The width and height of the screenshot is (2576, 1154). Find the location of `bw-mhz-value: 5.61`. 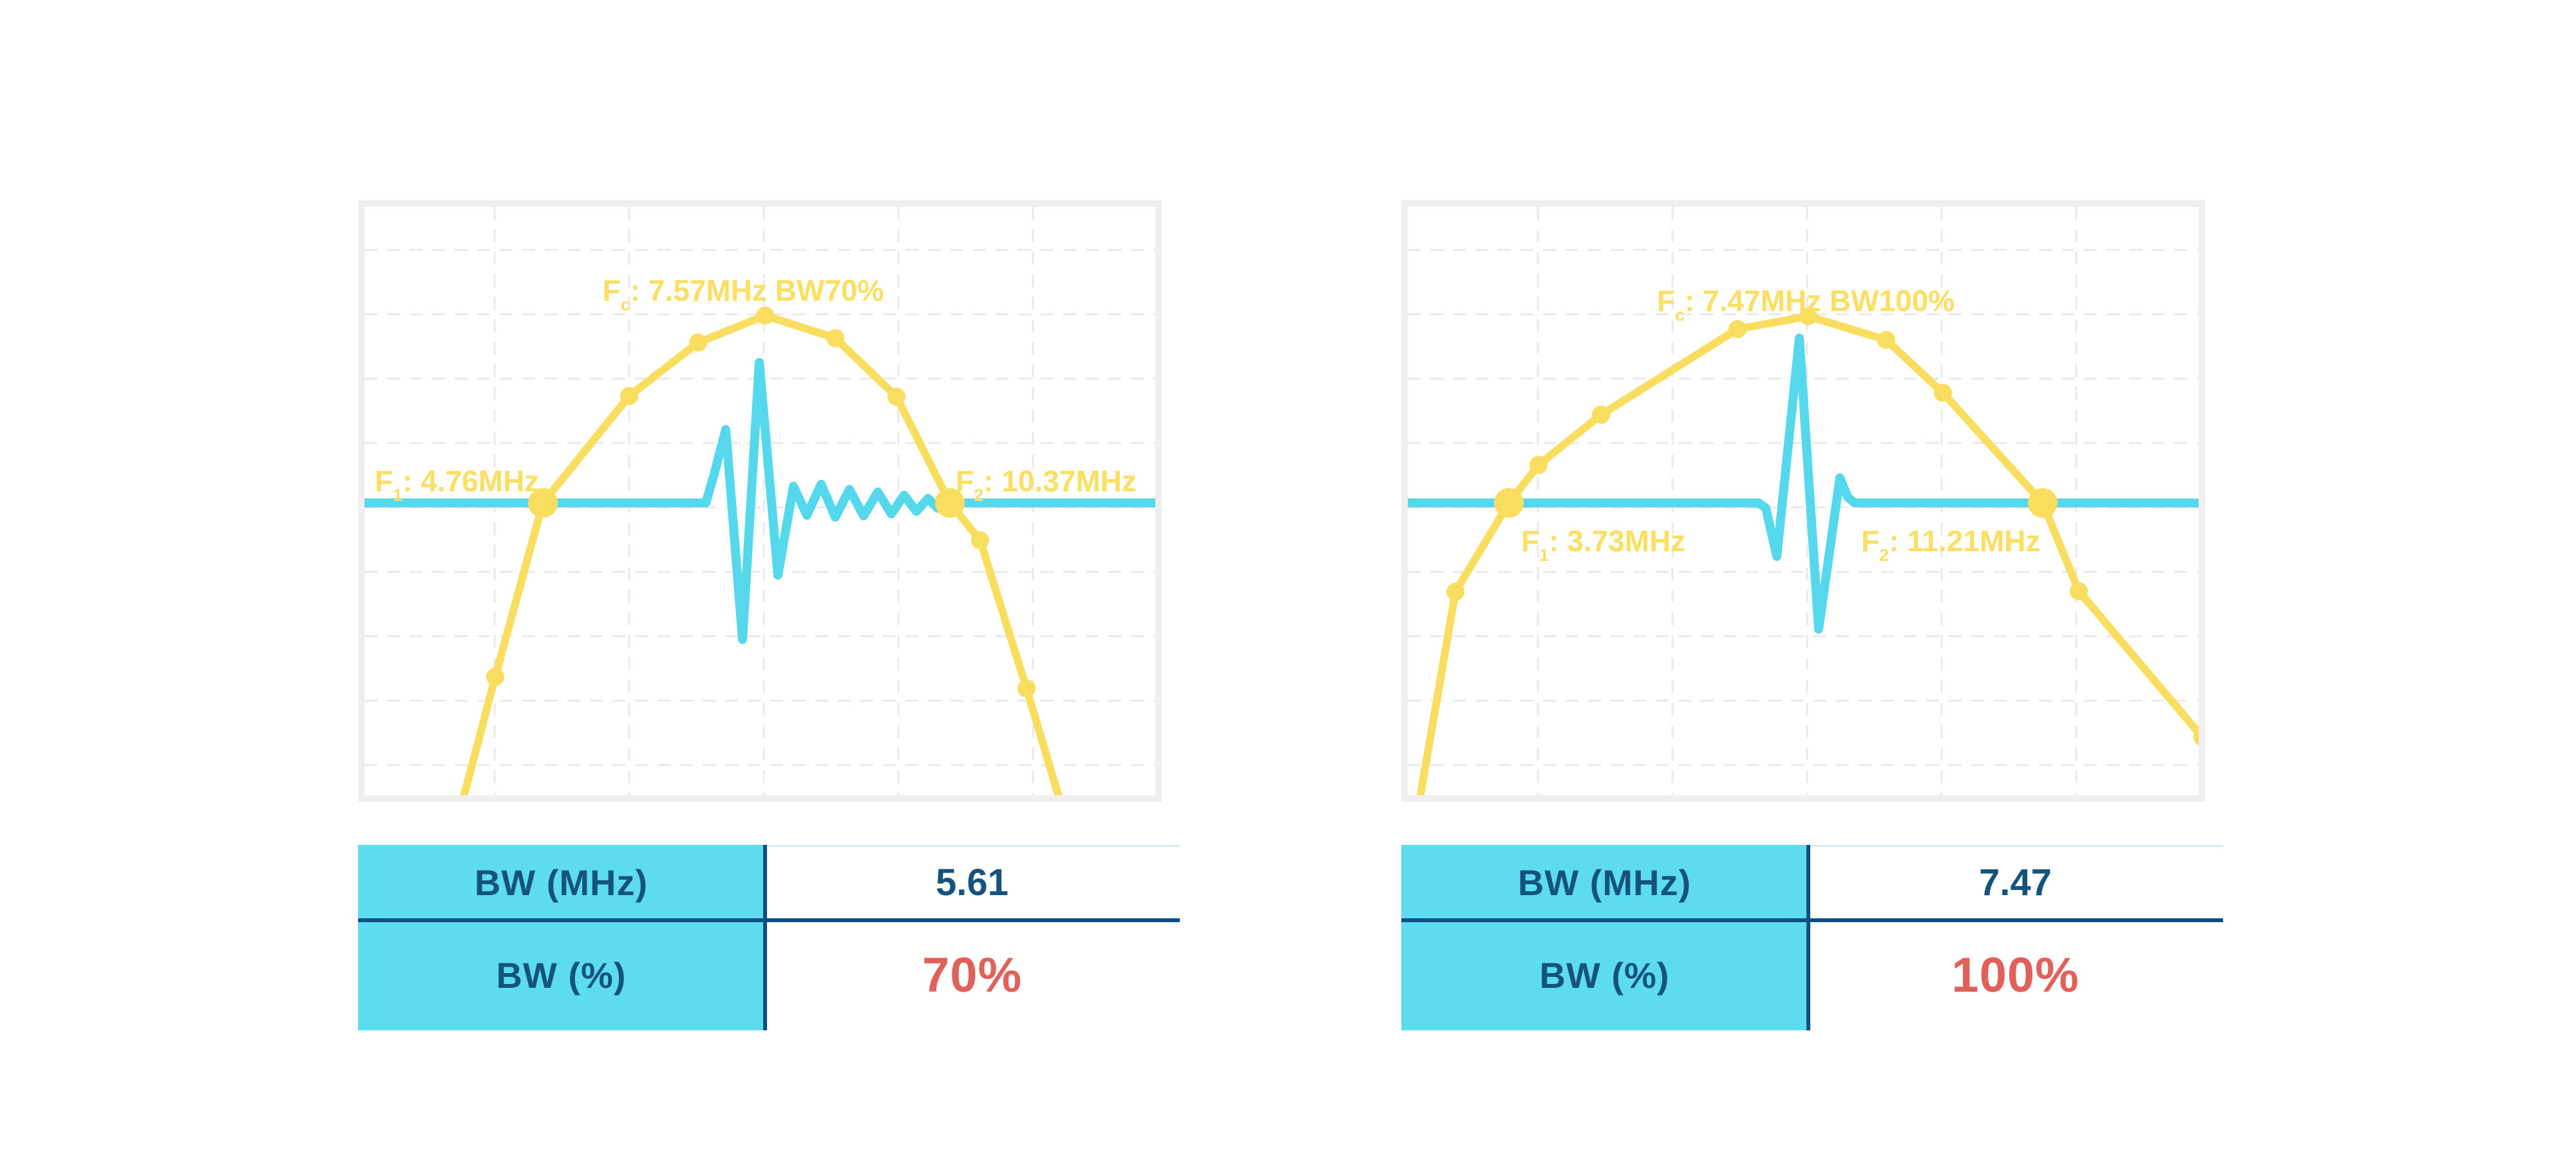

bw-mhz-value: 5.61 is located at coordinates (973, 883).